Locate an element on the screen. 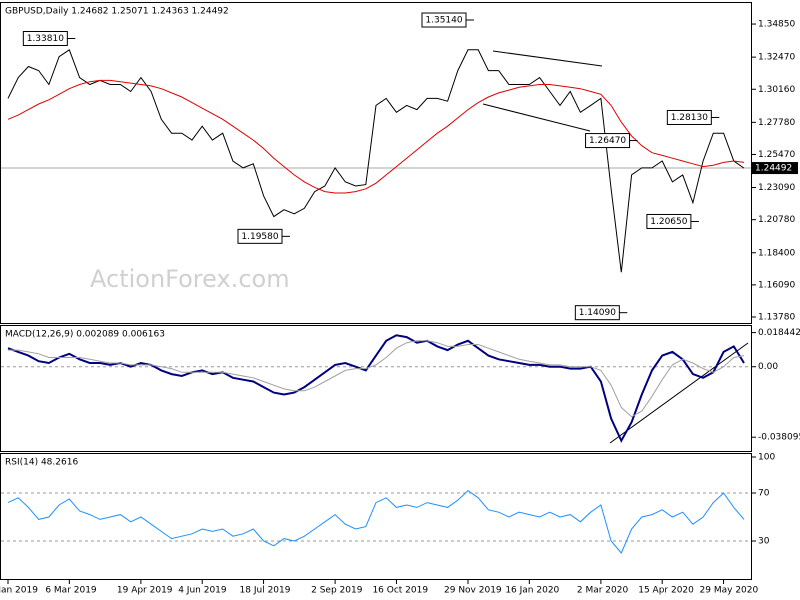 The image size is (800, 600). y-tick-label: 1.13780 is located at coordinates (776, 317).